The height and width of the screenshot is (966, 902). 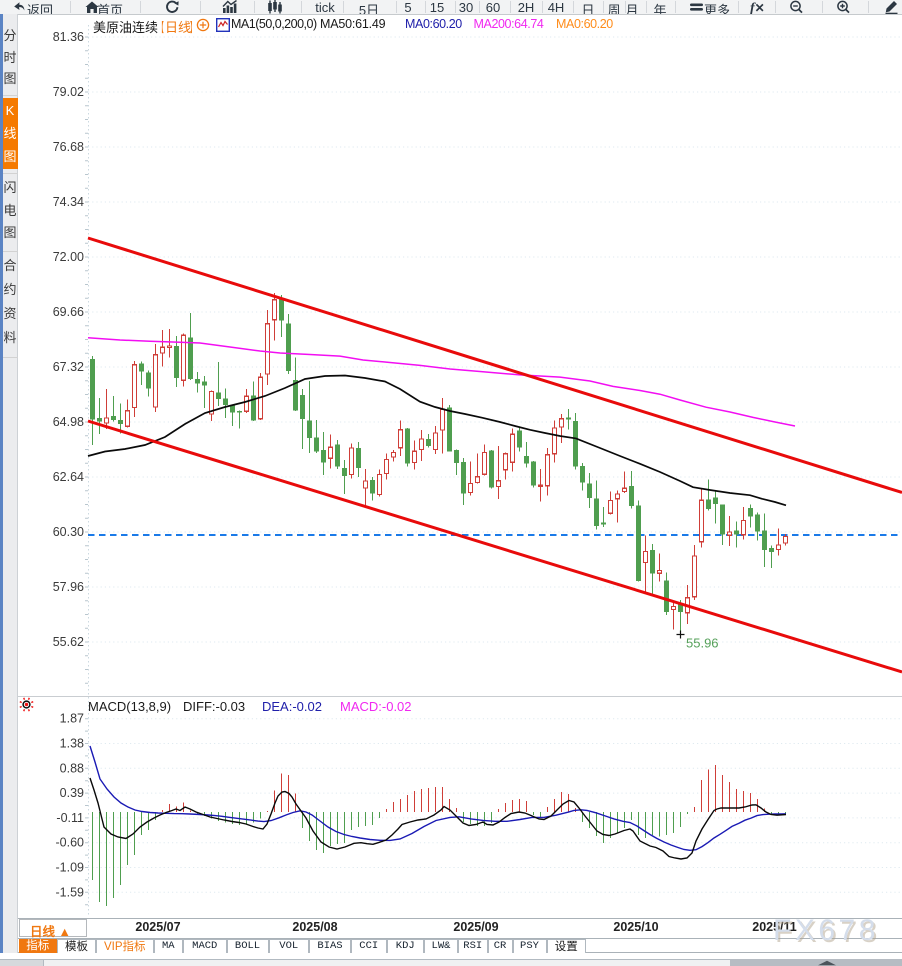 I want to click on svg-text: 76.68, so click(x=68, y=147).